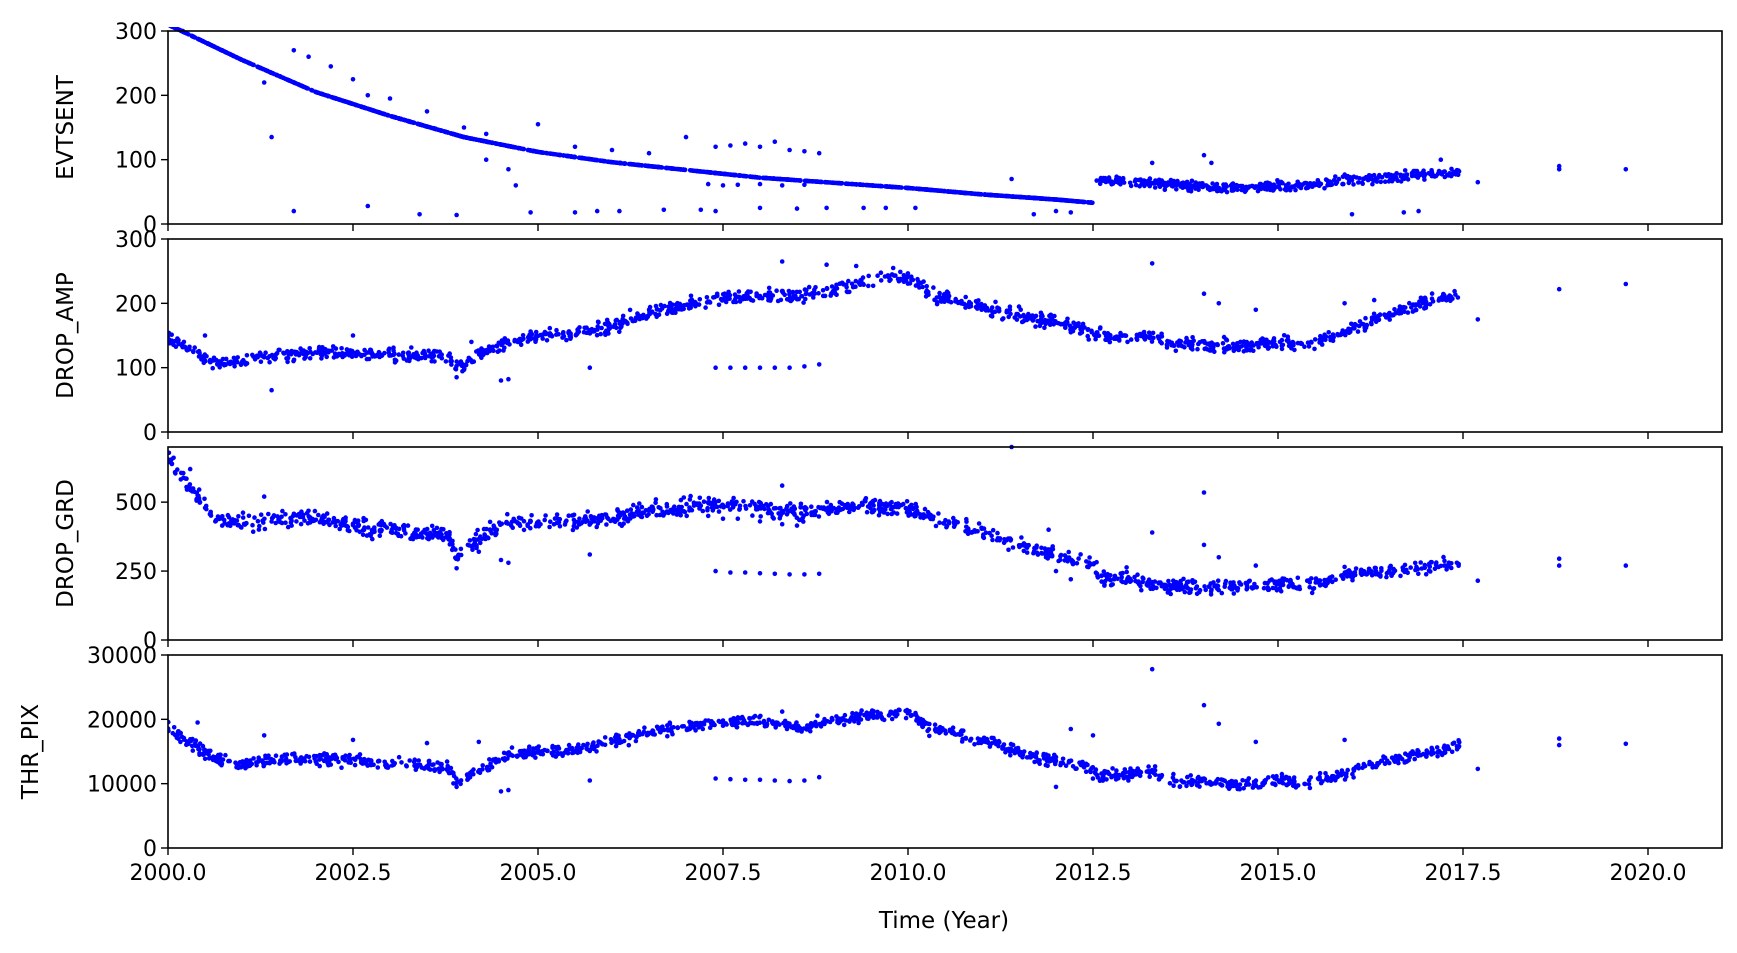 This screenshot has height=953, width=1737. What do you see at coordinates (898, 730) in the screenshot?
I see `data-points-thr_pix` at bounding box center [898, 730].